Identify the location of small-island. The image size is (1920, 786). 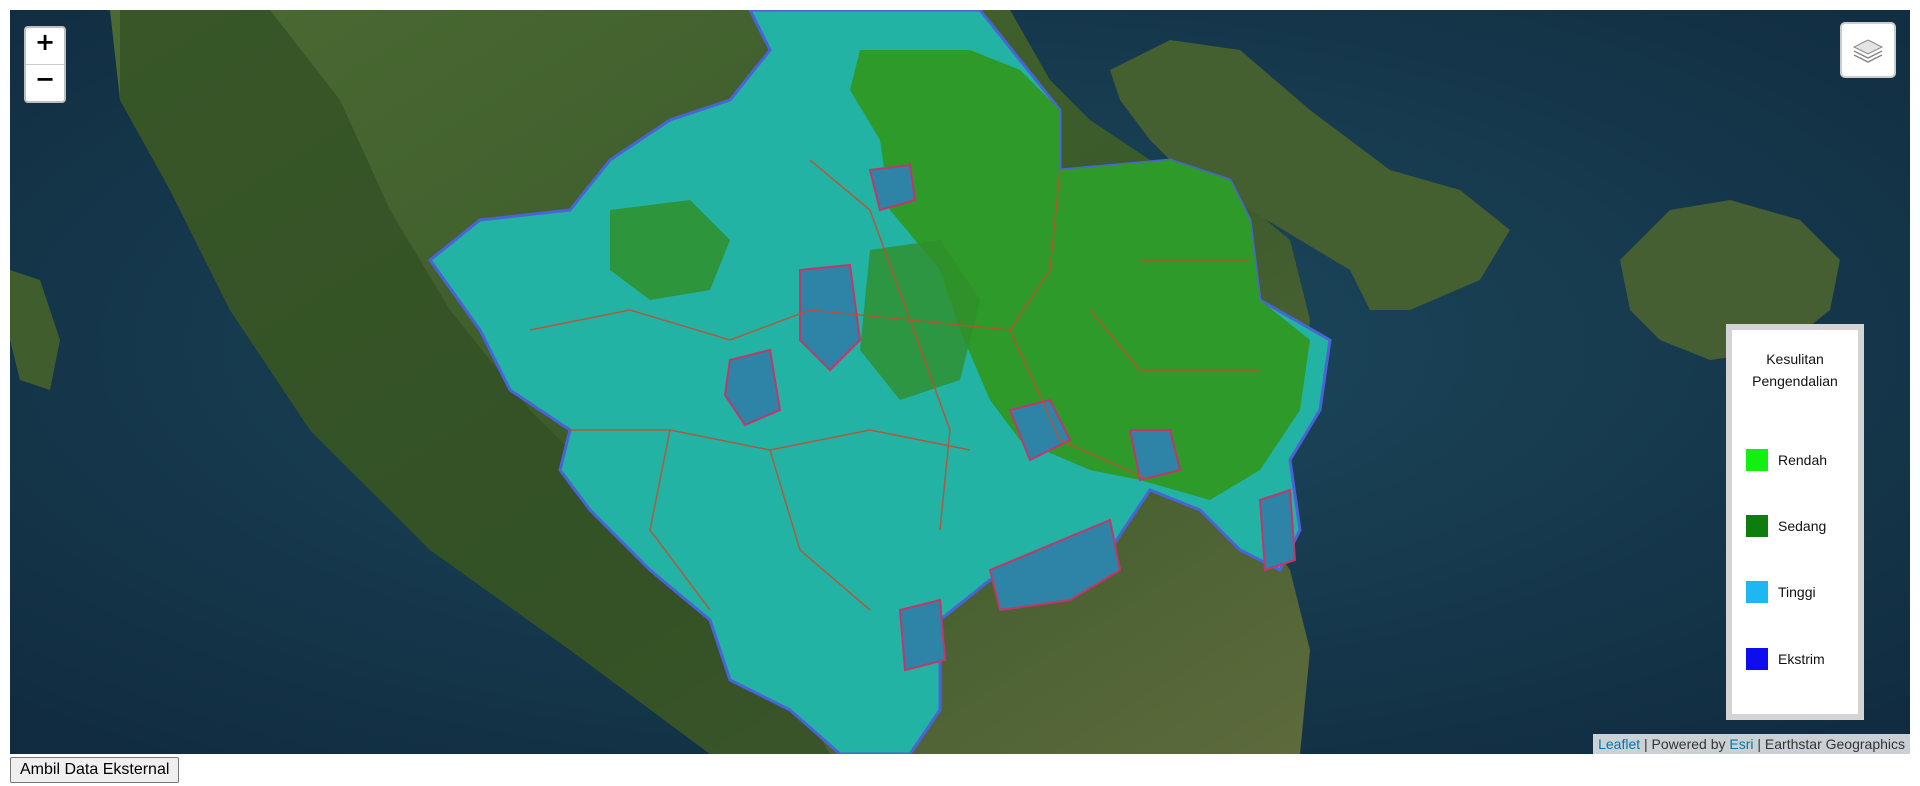
(35, 330).